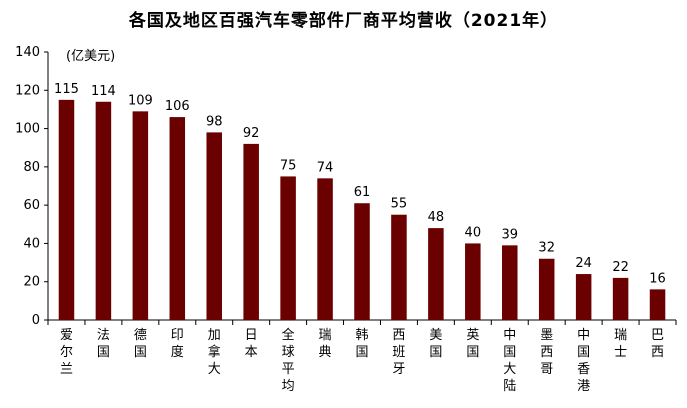  I want to click on y-tick-label: 60, so click(31, 205).